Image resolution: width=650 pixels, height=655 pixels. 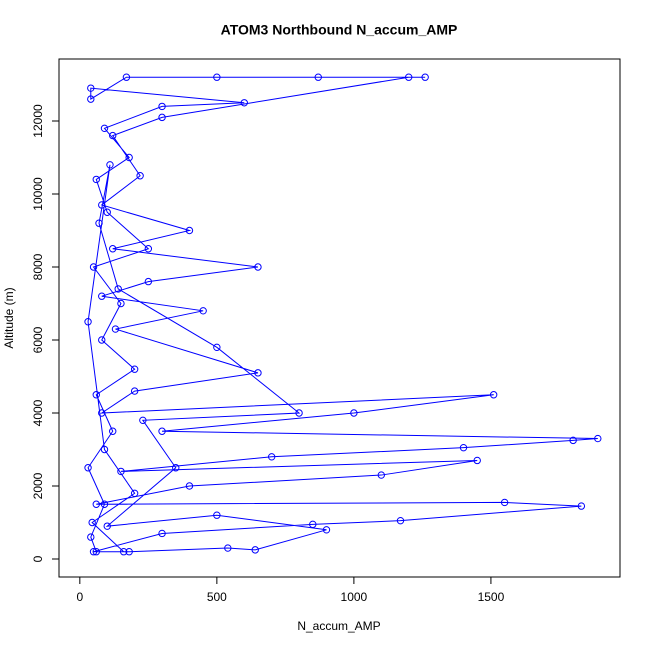 I want to click on x-tick-label: 1000, so click(x=354, y=597).